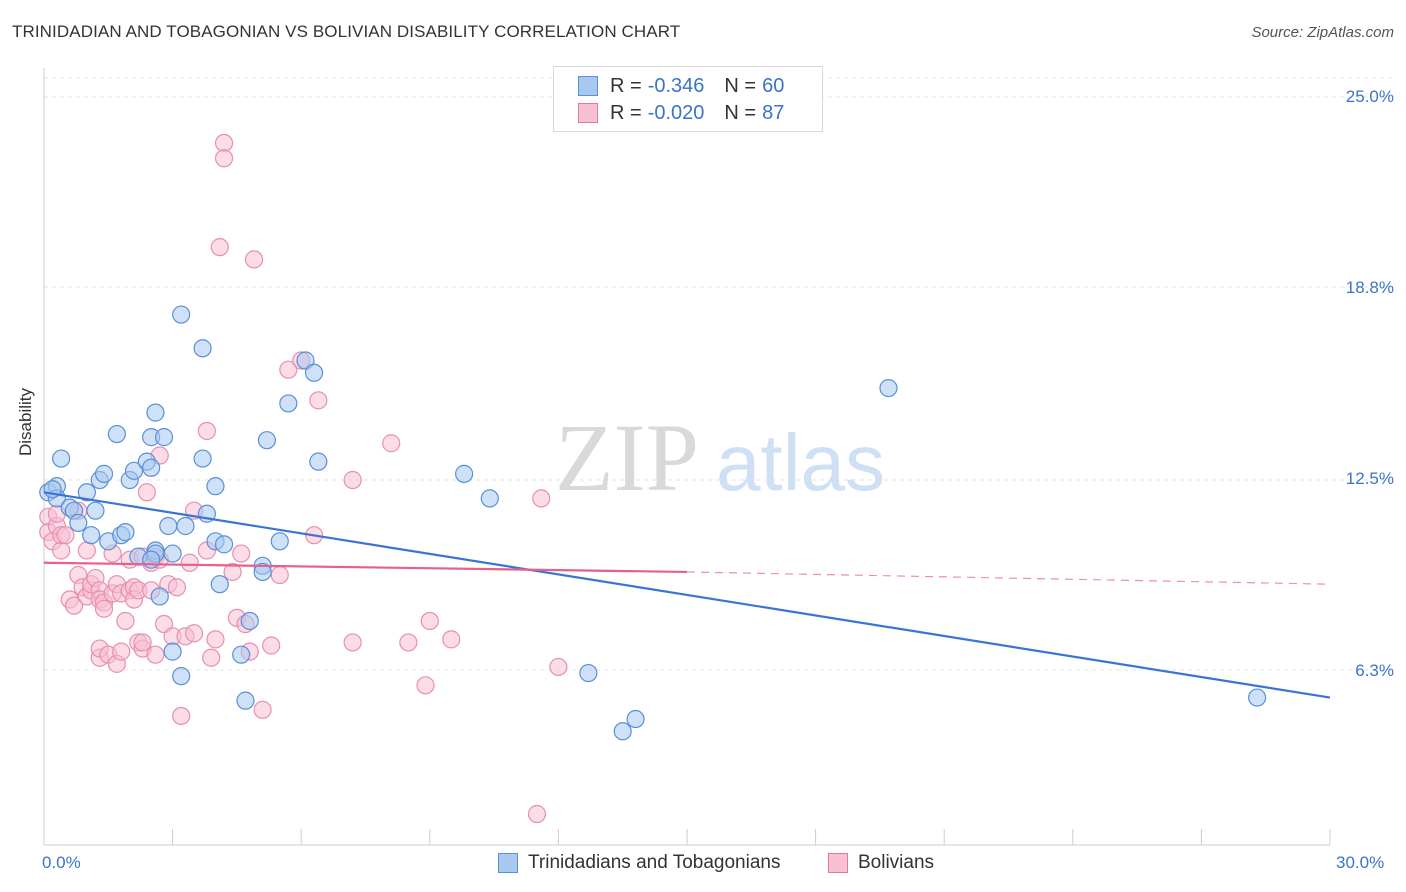 The width and height of the screenshot is (1406, 892). I want to click on trend-line-bolivians-extrapolated, so click(1008, 578).